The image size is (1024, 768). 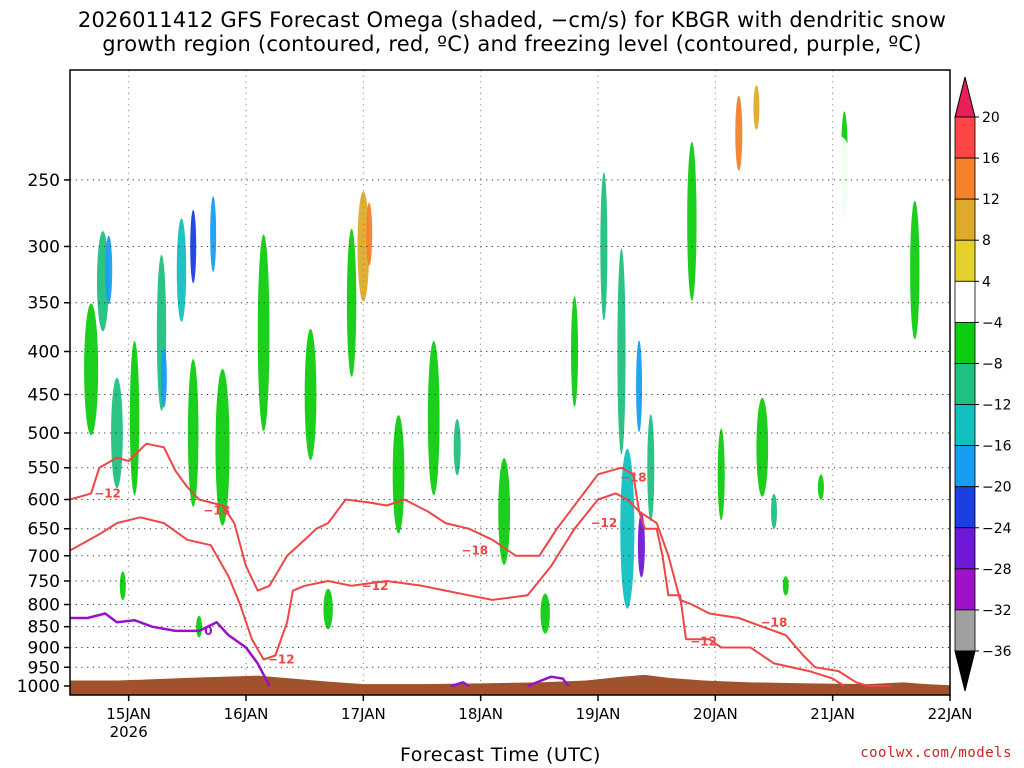 I want to click on y-tick-label: 950, so click(x=44, y=668).